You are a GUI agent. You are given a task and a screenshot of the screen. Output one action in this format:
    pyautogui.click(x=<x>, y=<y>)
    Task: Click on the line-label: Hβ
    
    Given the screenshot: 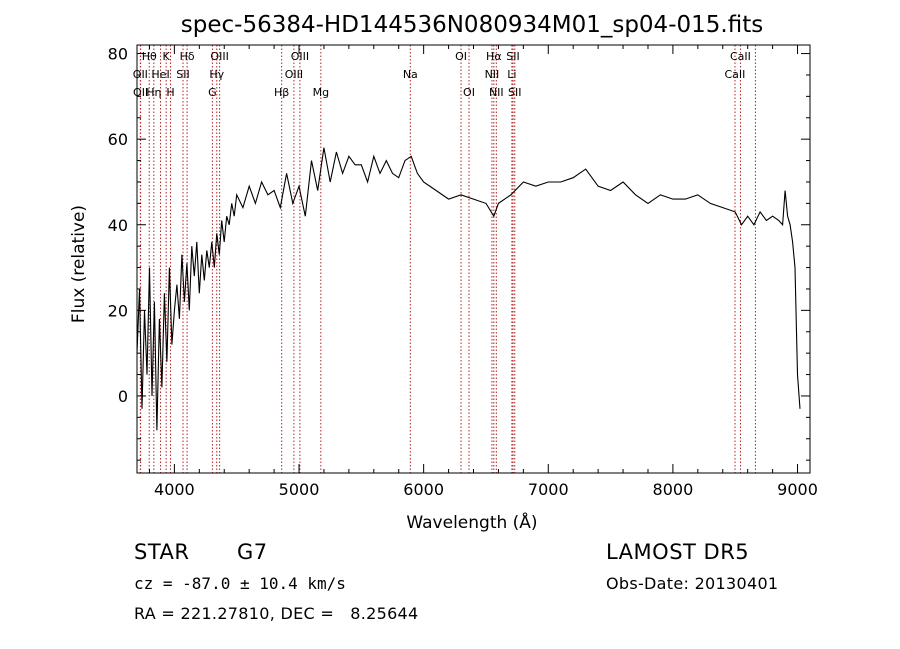 What is the action you would take?
    pyautogui.click(x=281, y=92)
    